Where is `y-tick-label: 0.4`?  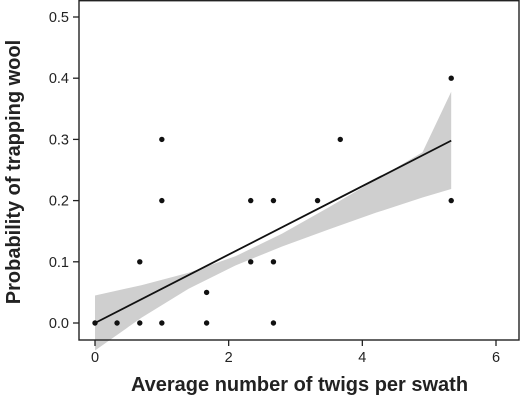 y-tick-label: 0.4 is located at coordinates (59, 79).